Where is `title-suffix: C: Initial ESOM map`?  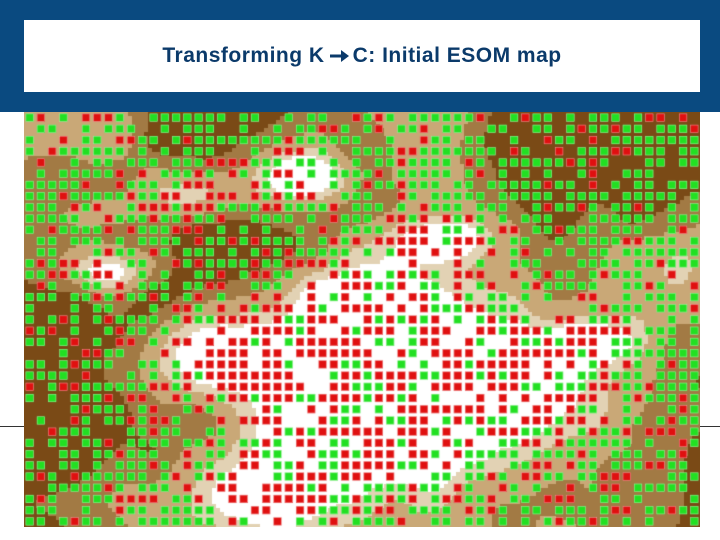
title-suffix: C: Initial ESOM map is located at coordinates (457, 55).